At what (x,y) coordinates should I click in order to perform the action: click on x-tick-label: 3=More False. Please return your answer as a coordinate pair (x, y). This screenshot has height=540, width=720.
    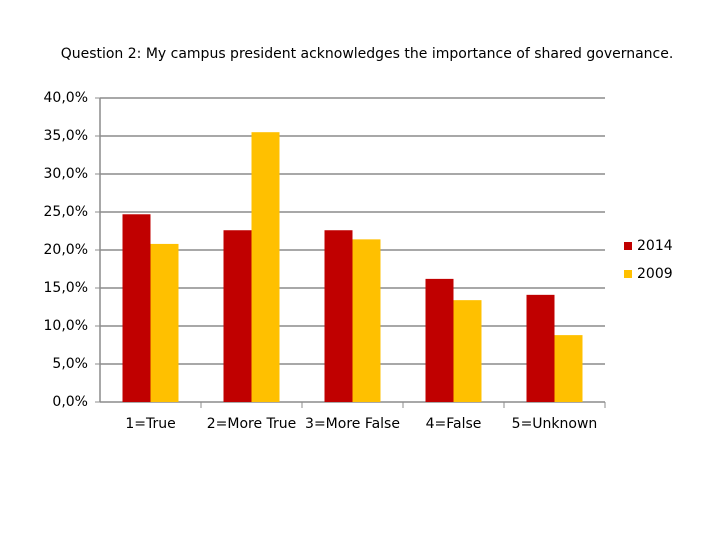
    Looking at the image, I should click on (352, 424).